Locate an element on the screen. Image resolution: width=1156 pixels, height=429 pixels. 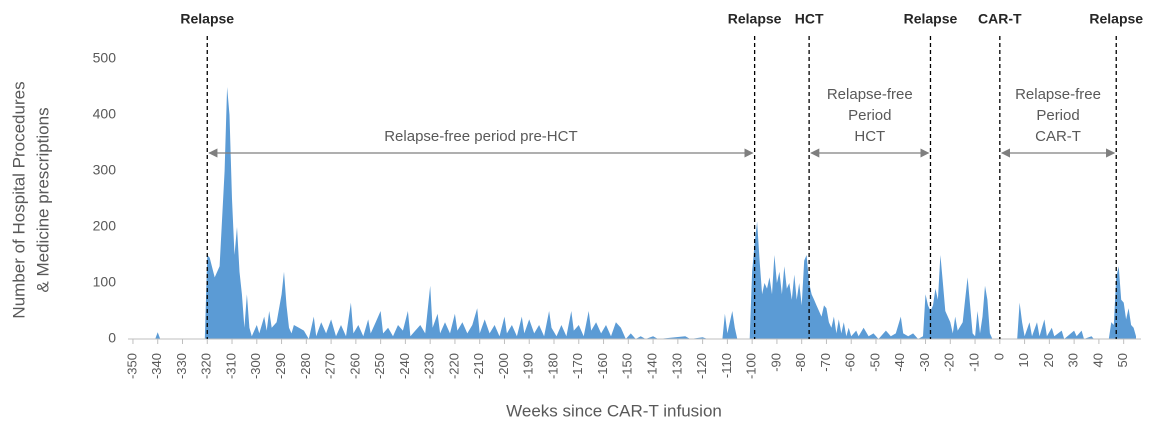
y-tick-label: 100 is located at coordinates (105, 282).